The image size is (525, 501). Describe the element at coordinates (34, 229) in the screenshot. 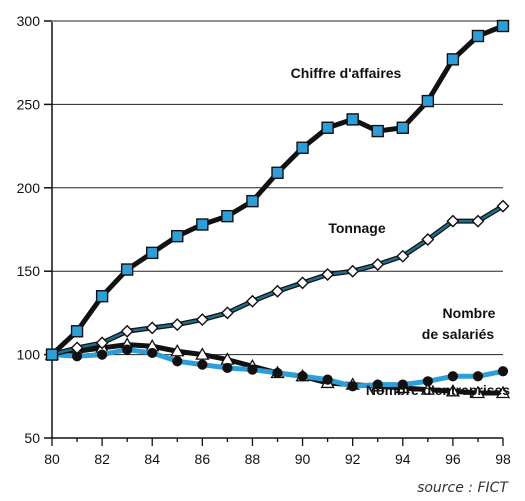

I see `y-axis-ticks: 50 100 150 200 250 300` at that location.